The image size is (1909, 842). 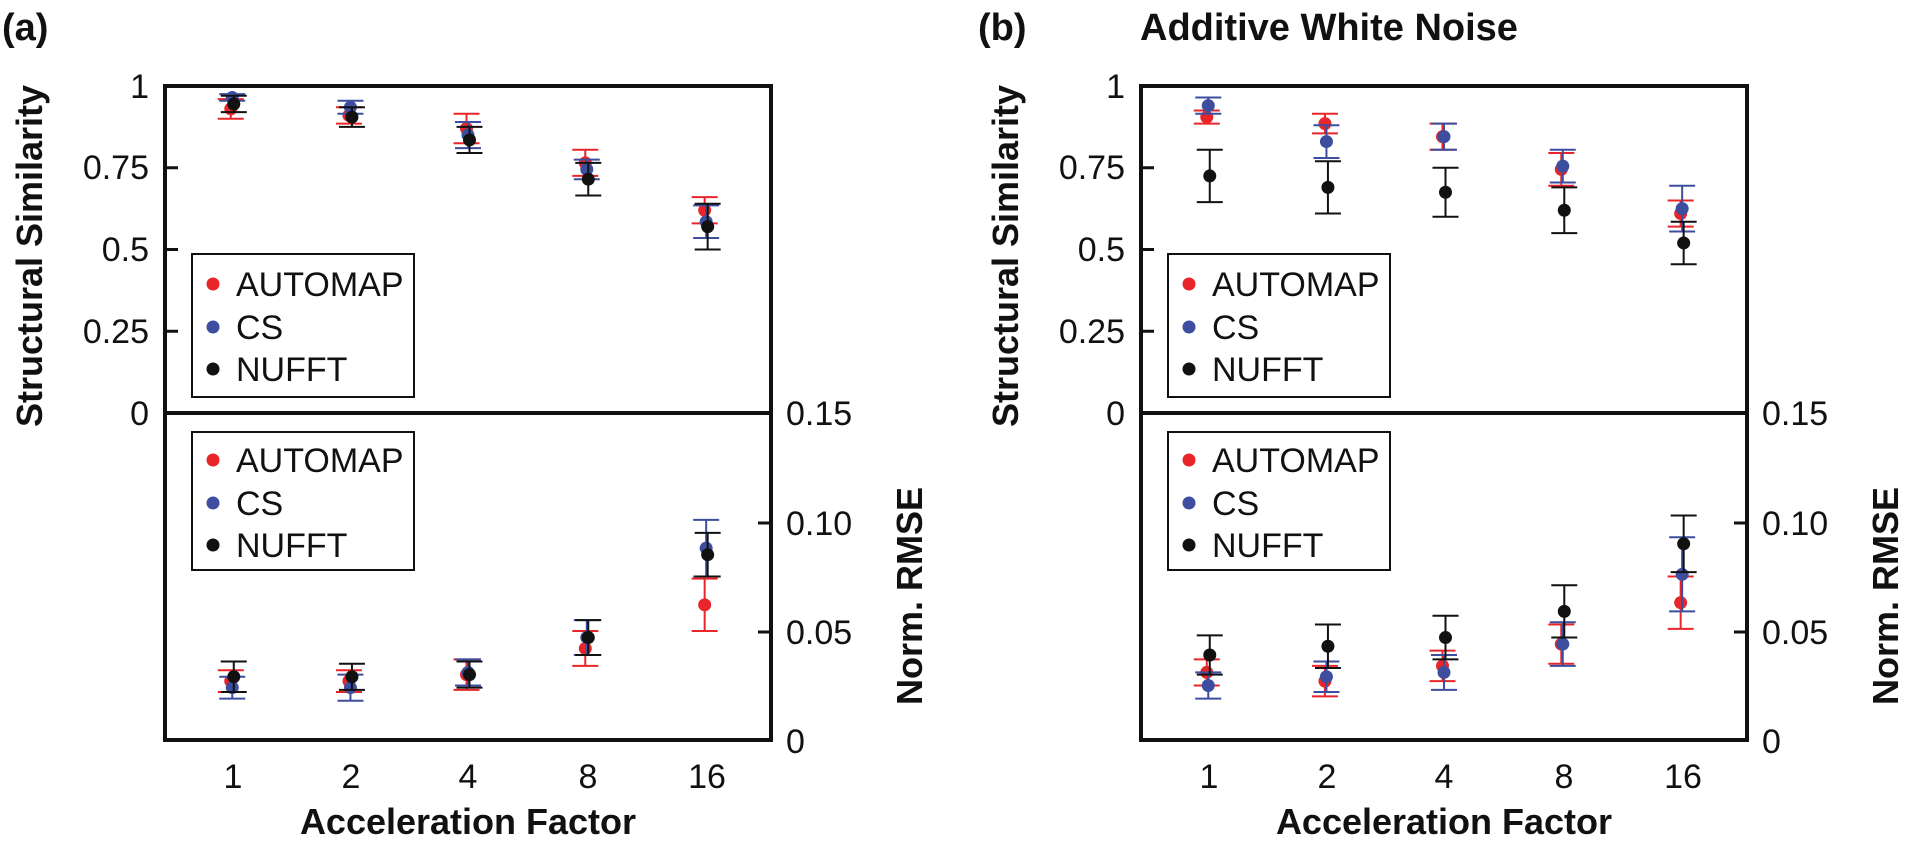 What do you see at coordinates (1795, 414) in the screenshot?
I see `panel-b-bottom-ytick-label: 0.15` at bounding box center [1795, 414].